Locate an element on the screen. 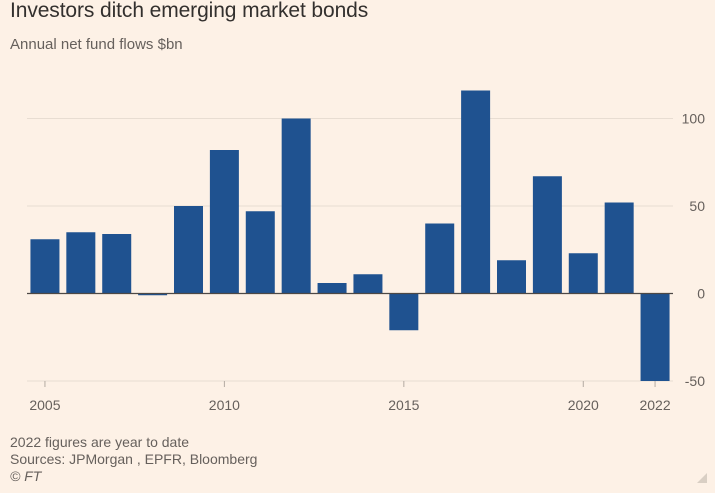  bar-2021 is located at coordinates (619, 248).